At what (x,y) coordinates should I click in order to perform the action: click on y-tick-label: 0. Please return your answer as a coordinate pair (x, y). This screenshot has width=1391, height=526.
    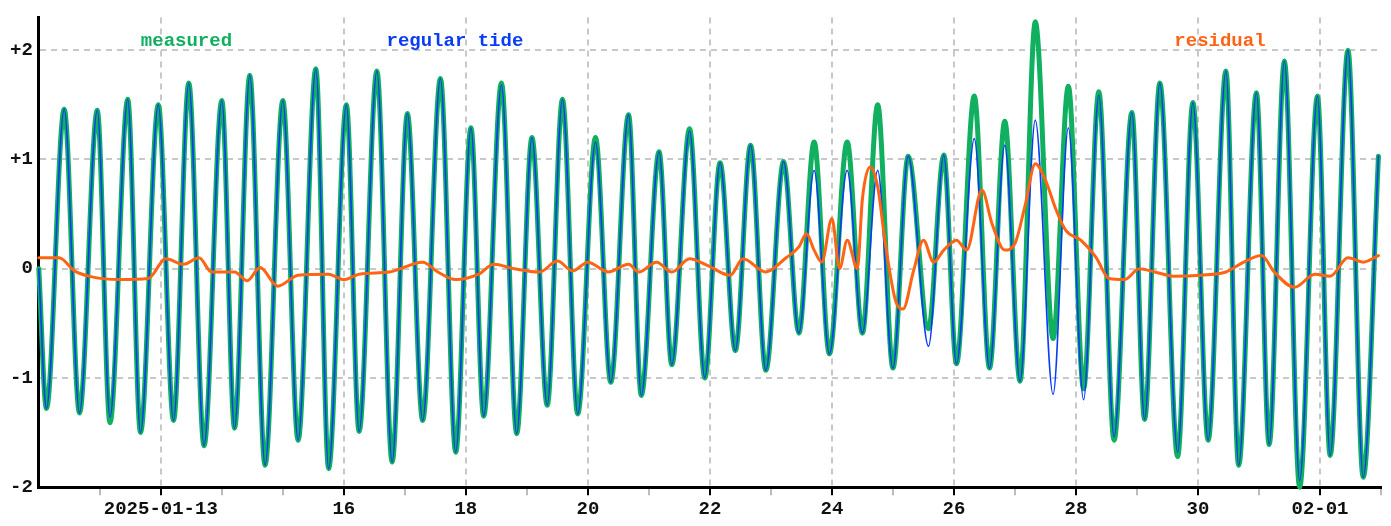
    Looking at the image, I should click on (27, 268).